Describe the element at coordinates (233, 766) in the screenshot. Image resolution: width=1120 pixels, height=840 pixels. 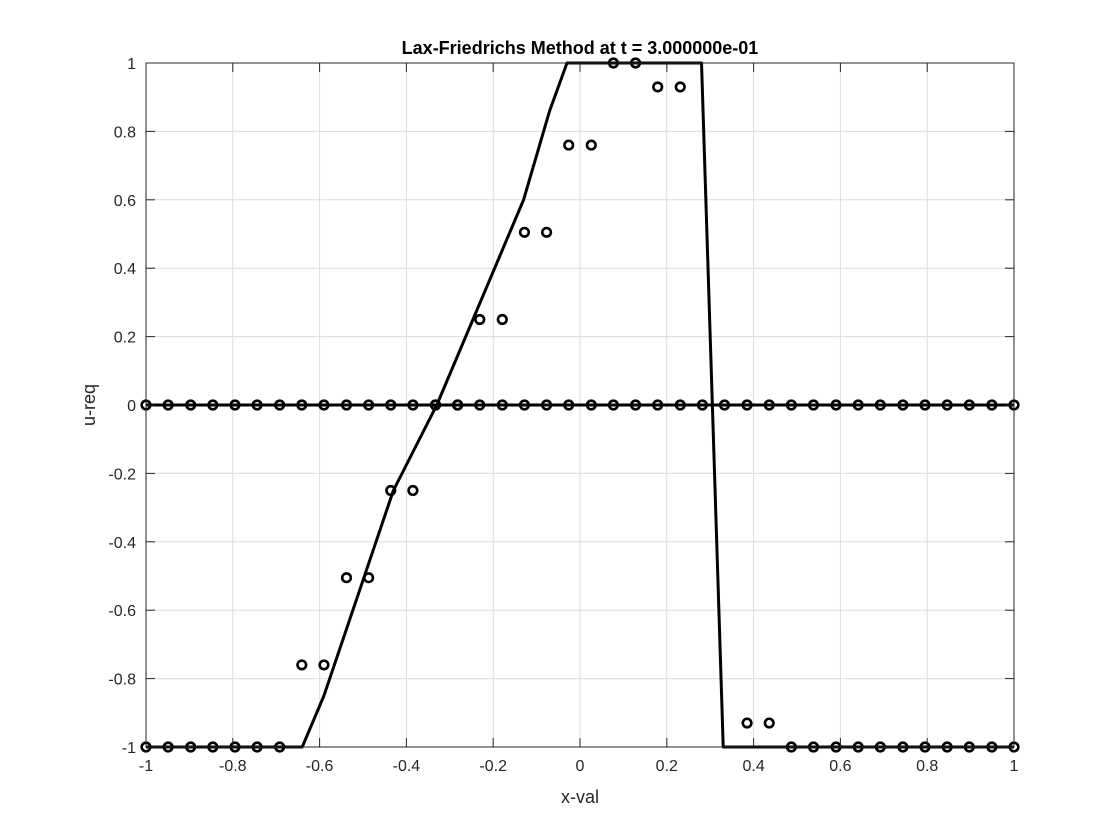
I see `x-tick-label: -0.8` at that location.